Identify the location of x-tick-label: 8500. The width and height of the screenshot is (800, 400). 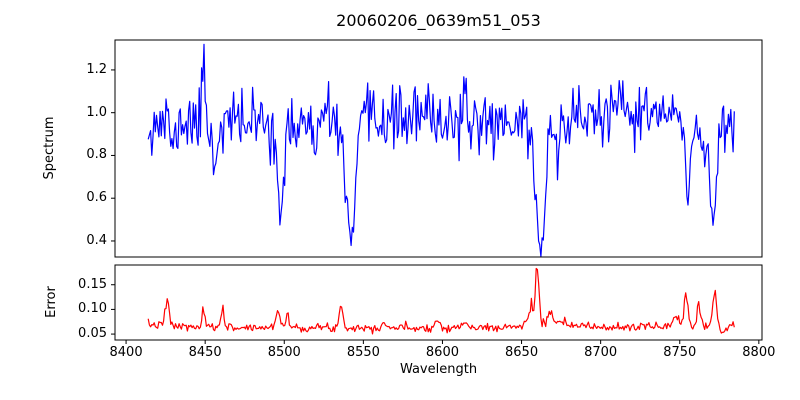
(284, 352).